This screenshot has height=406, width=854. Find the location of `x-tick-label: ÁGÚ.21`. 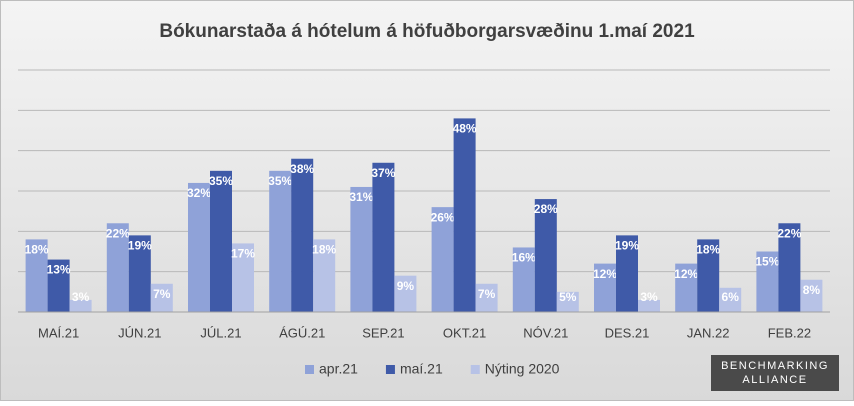

x-tick-label: ÁGÚ.21 is located at coordinates (302, 332).